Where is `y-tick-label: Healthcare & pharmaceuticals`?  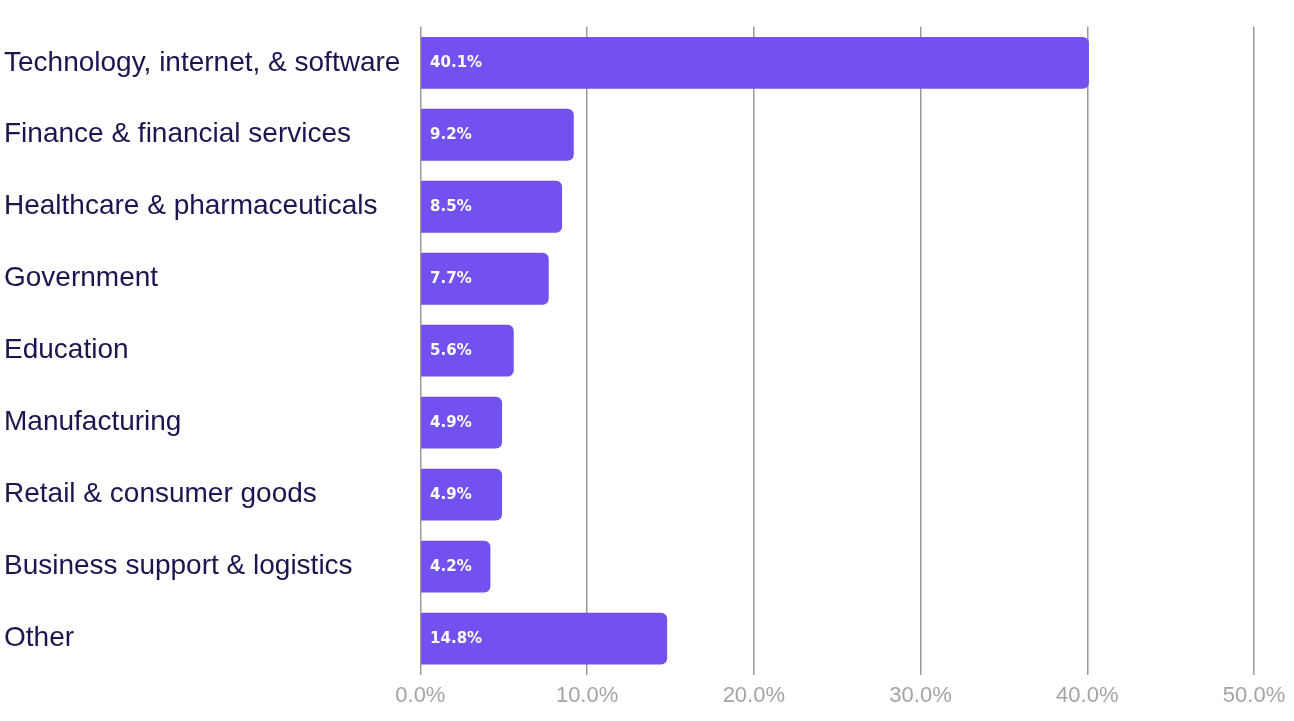 y-tick-label: Healthcare & pharmaceuticals is located at coordinates (191, 205).